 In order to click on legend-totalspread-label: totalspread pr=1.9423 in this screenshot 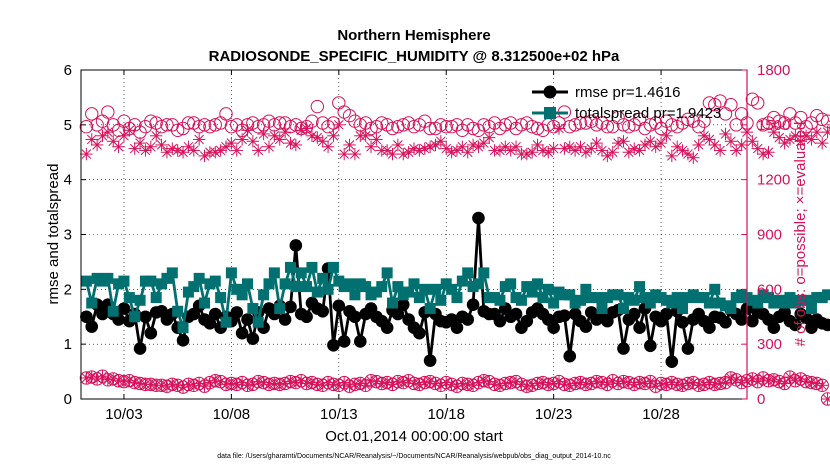, I will do `click(648, 113)`.